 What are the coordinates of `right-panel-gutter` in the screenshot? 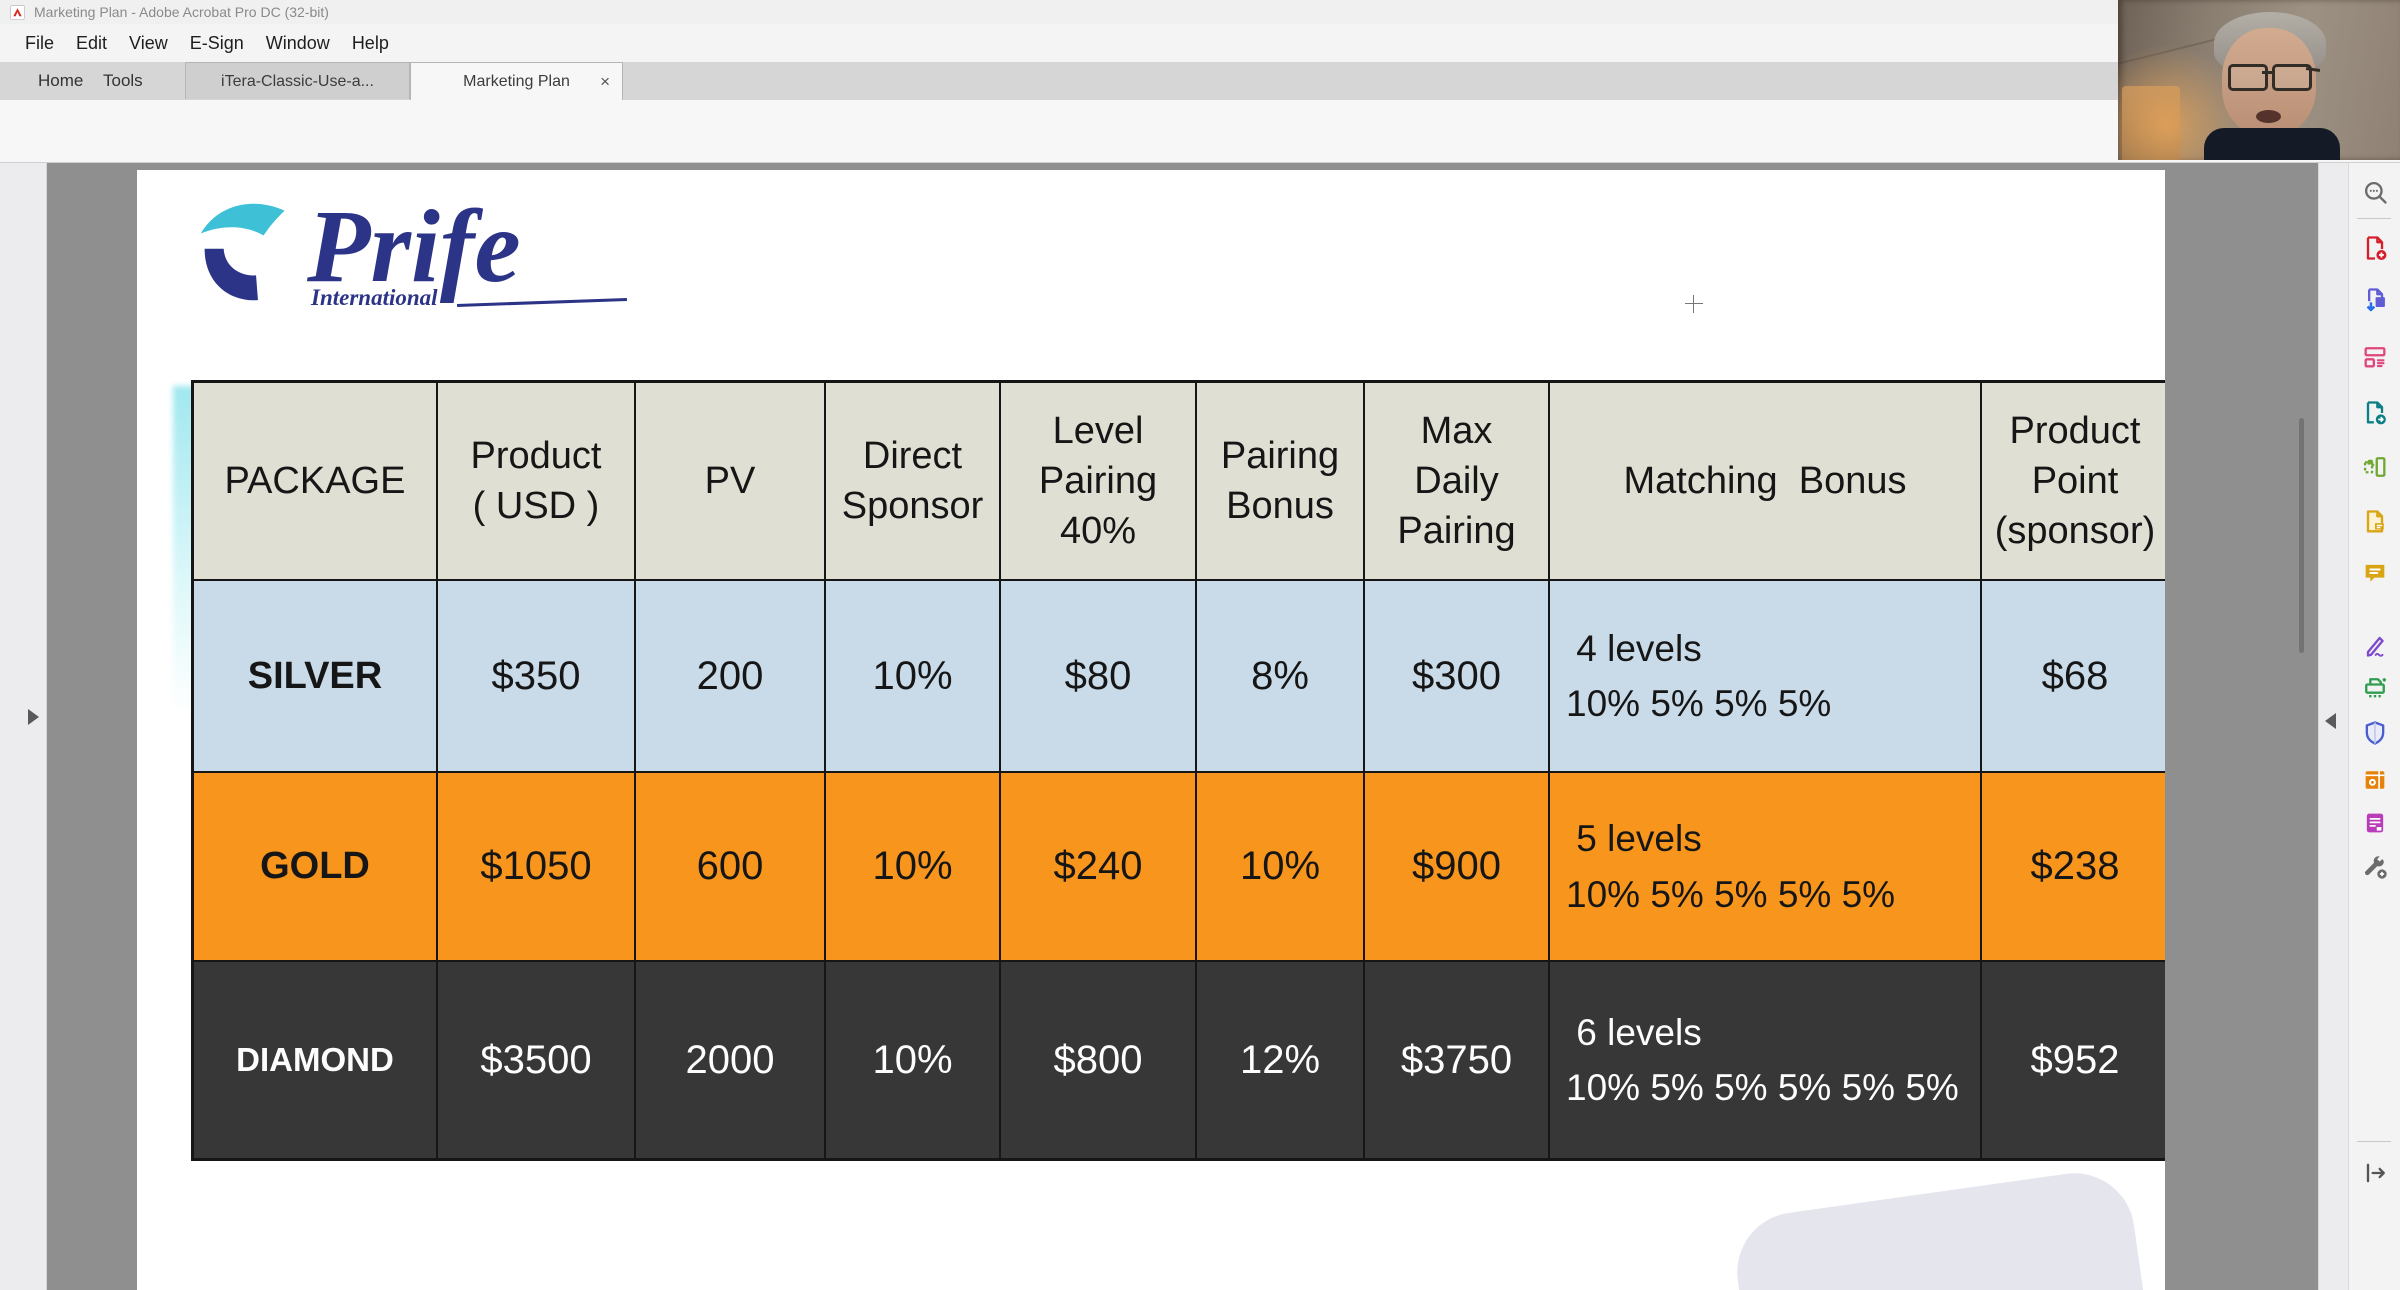 It's located at (2333, 726).